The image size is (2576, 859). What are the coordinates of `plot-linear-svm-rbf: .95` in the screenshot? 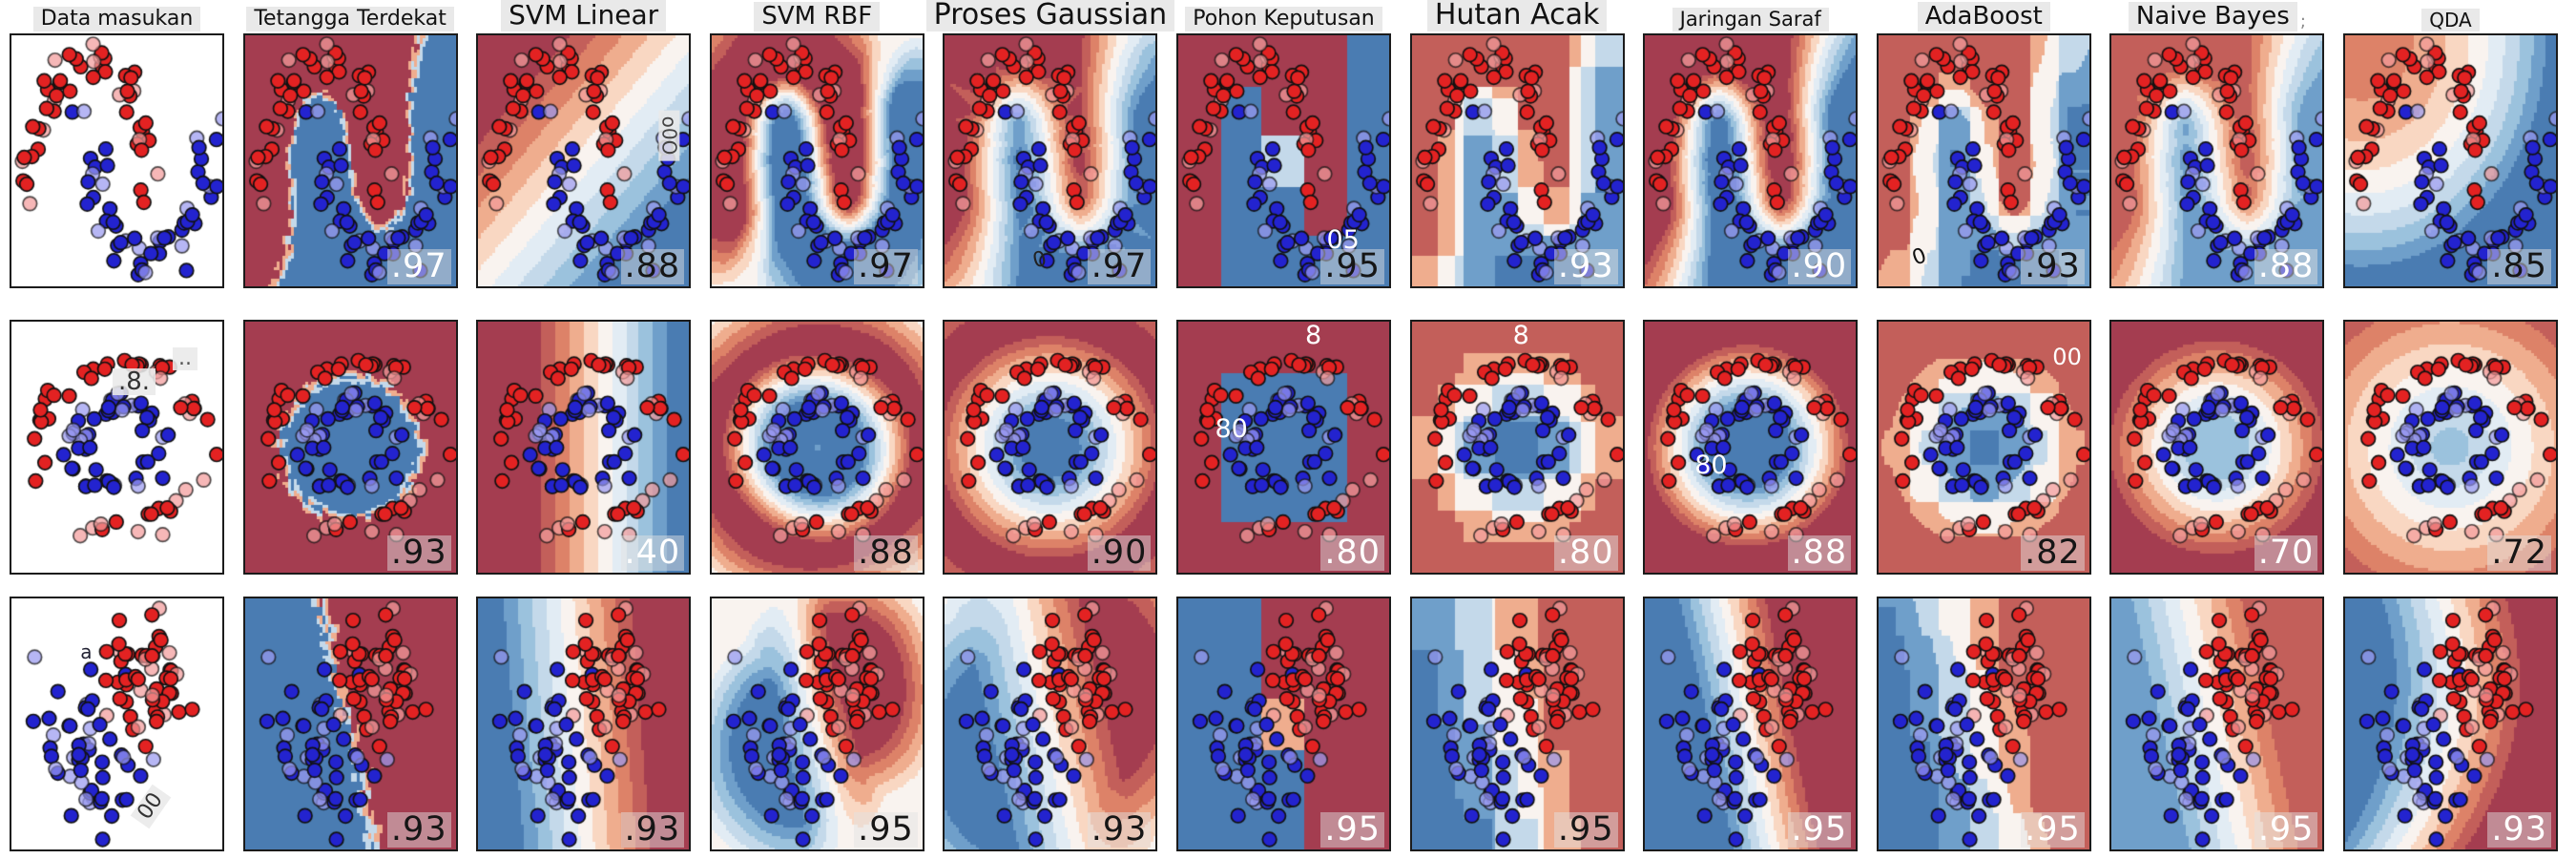 It's located at (816, 724).